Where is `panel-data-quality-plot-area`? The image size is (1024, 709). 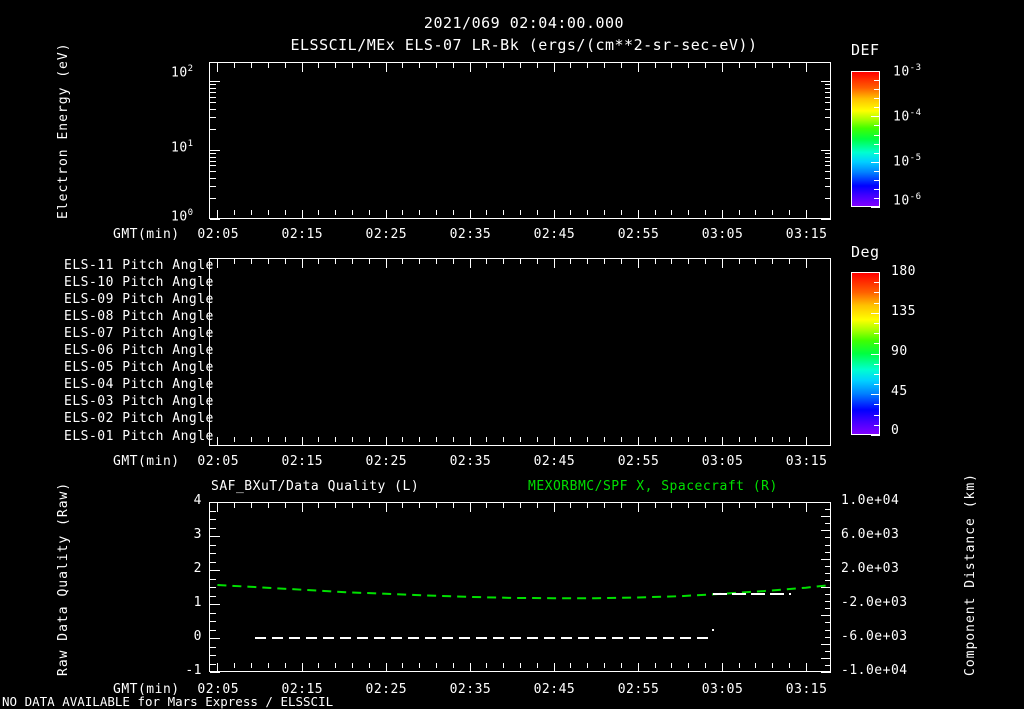 panel-data-quality-plot-area is located at coordinates (520, 587).